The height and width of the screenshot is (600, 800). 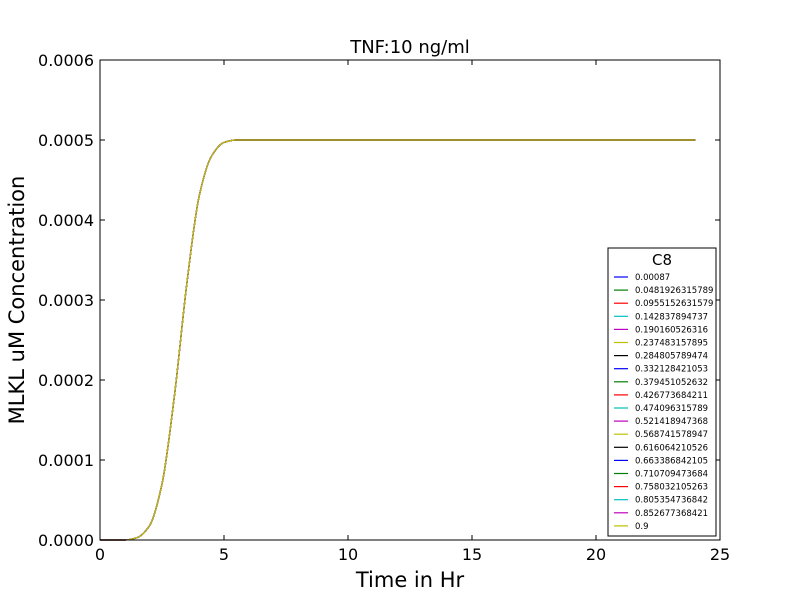 I want to click on legend-label: 0.616064210526, so click(x=671, y=448).